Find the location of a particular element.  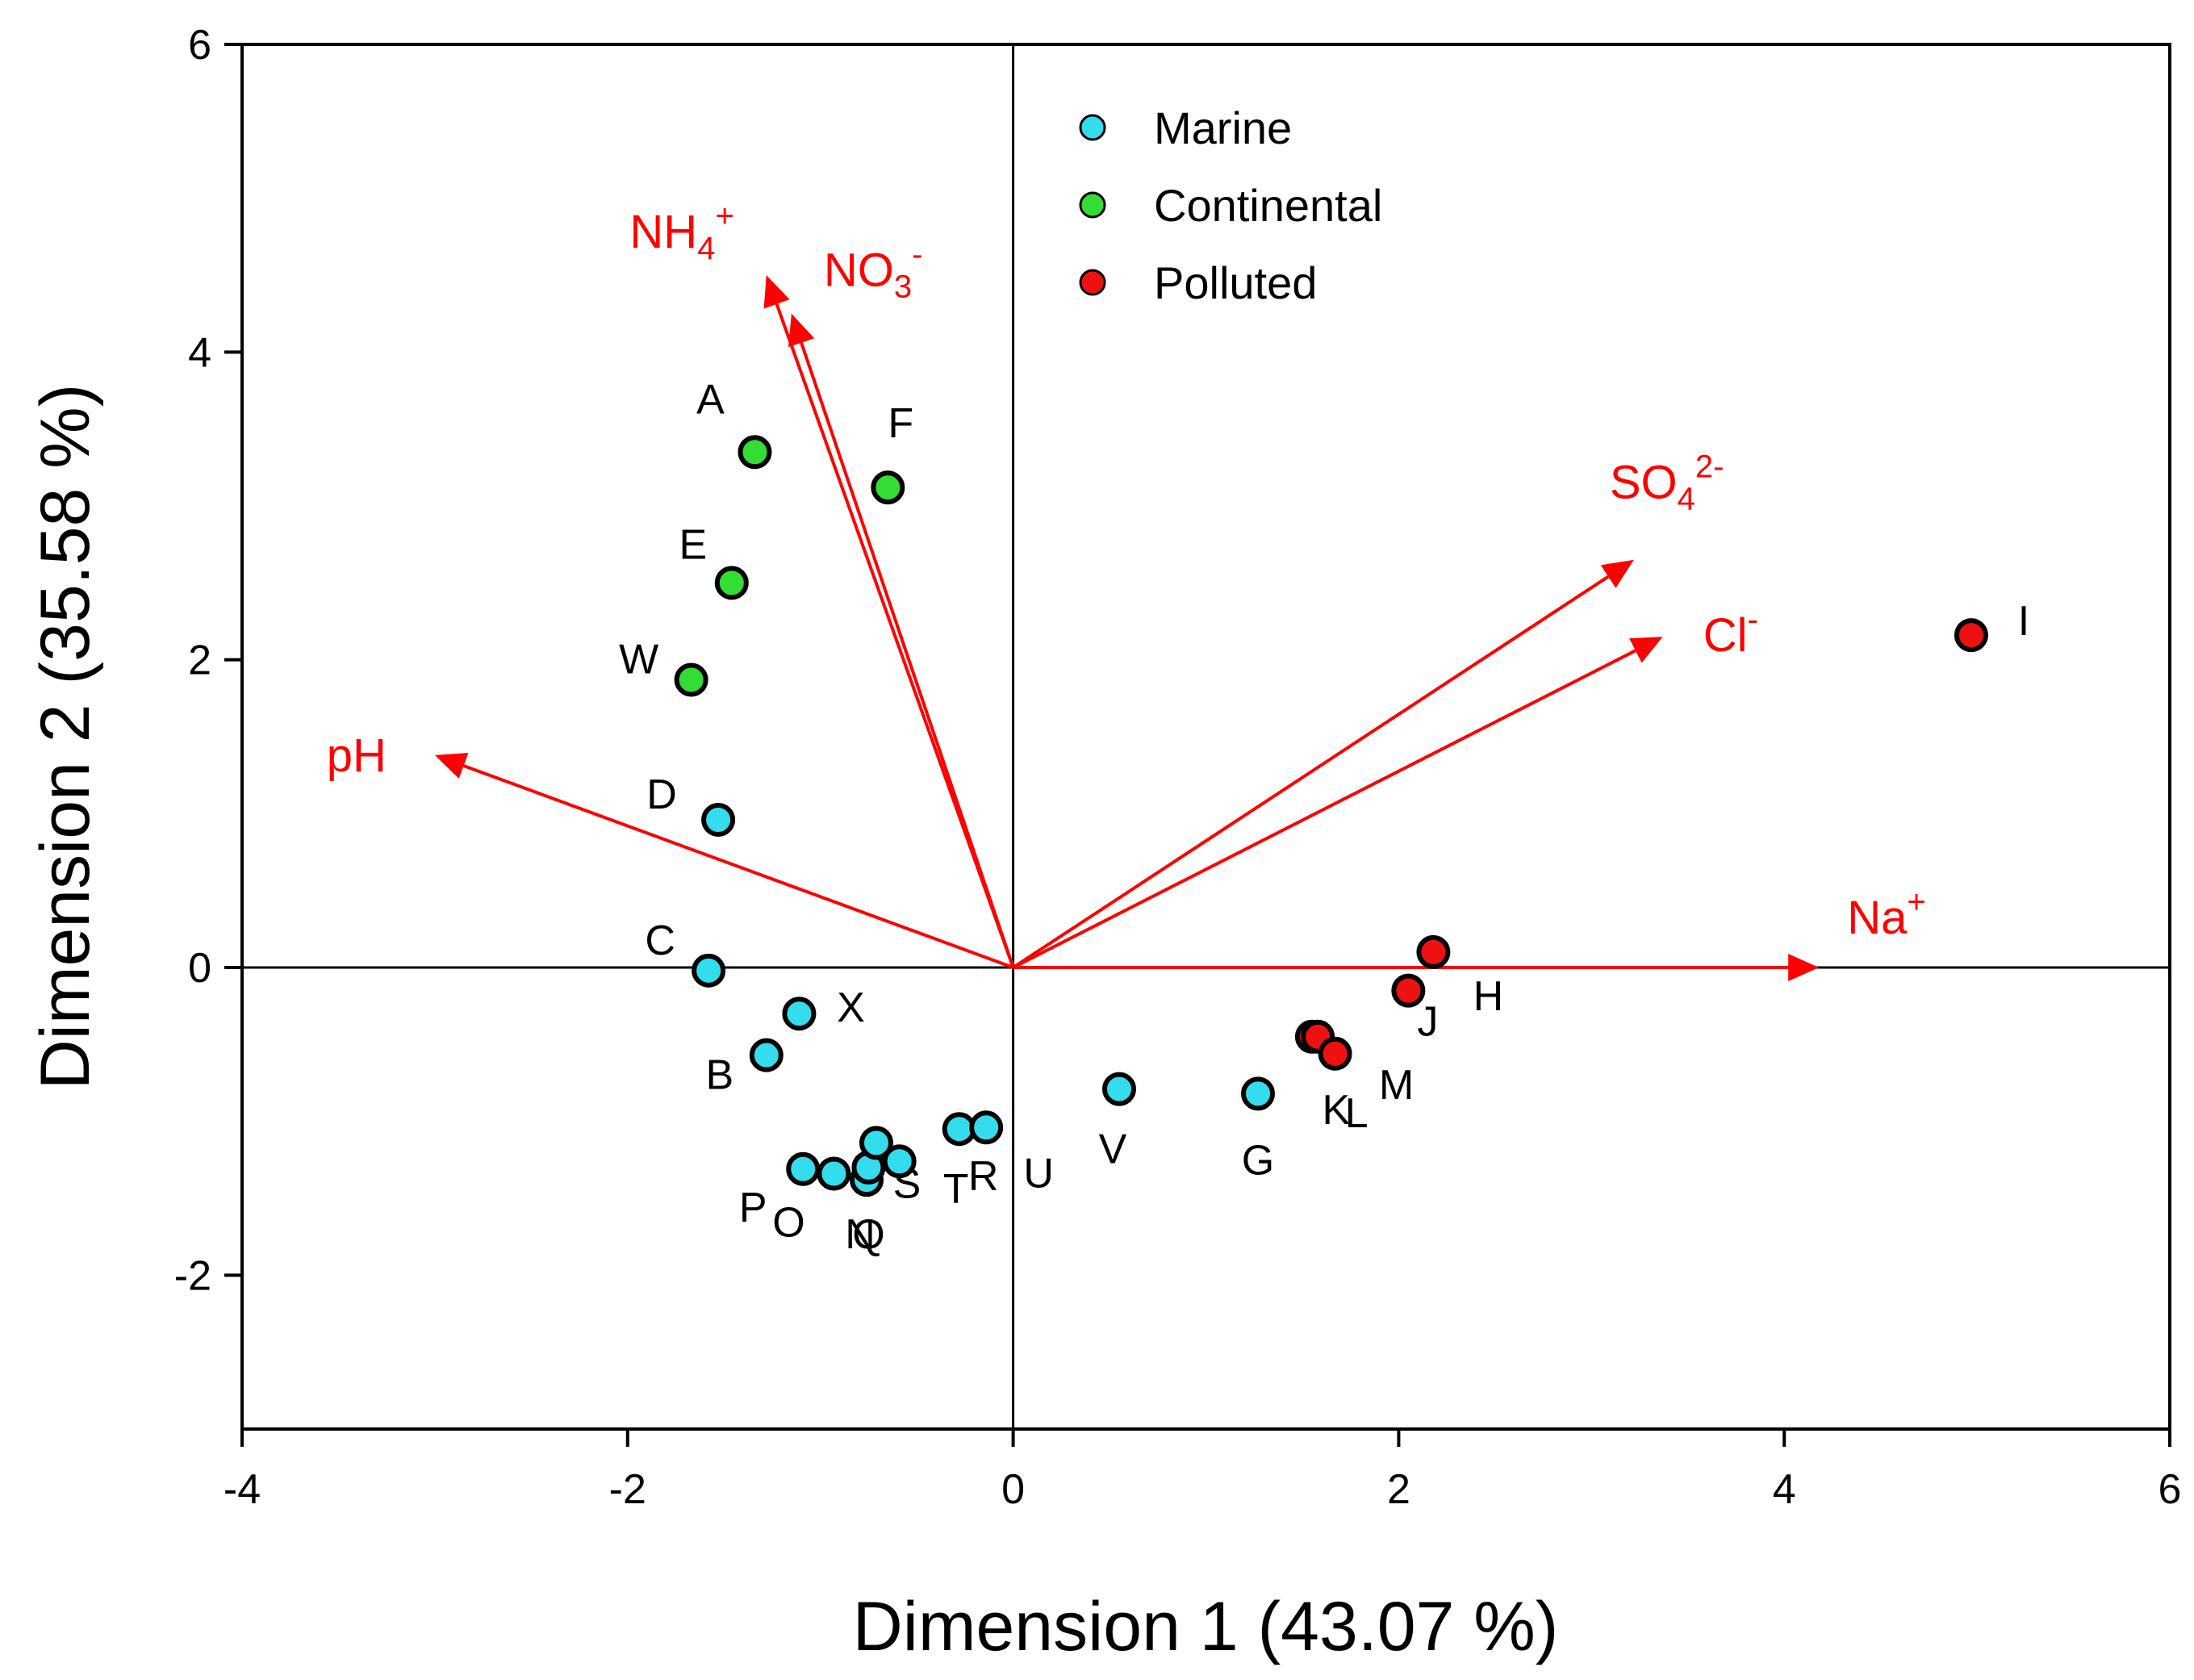

vector-label-base: NH is located at coordinates (663, 232).